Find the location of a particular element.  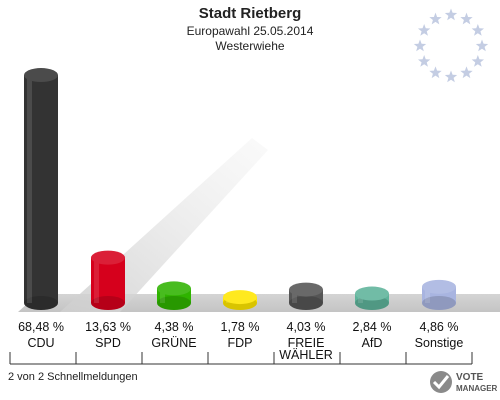

footer-text: 2 von 2 Schnellmeldungen is located at coordinates (73, 377).